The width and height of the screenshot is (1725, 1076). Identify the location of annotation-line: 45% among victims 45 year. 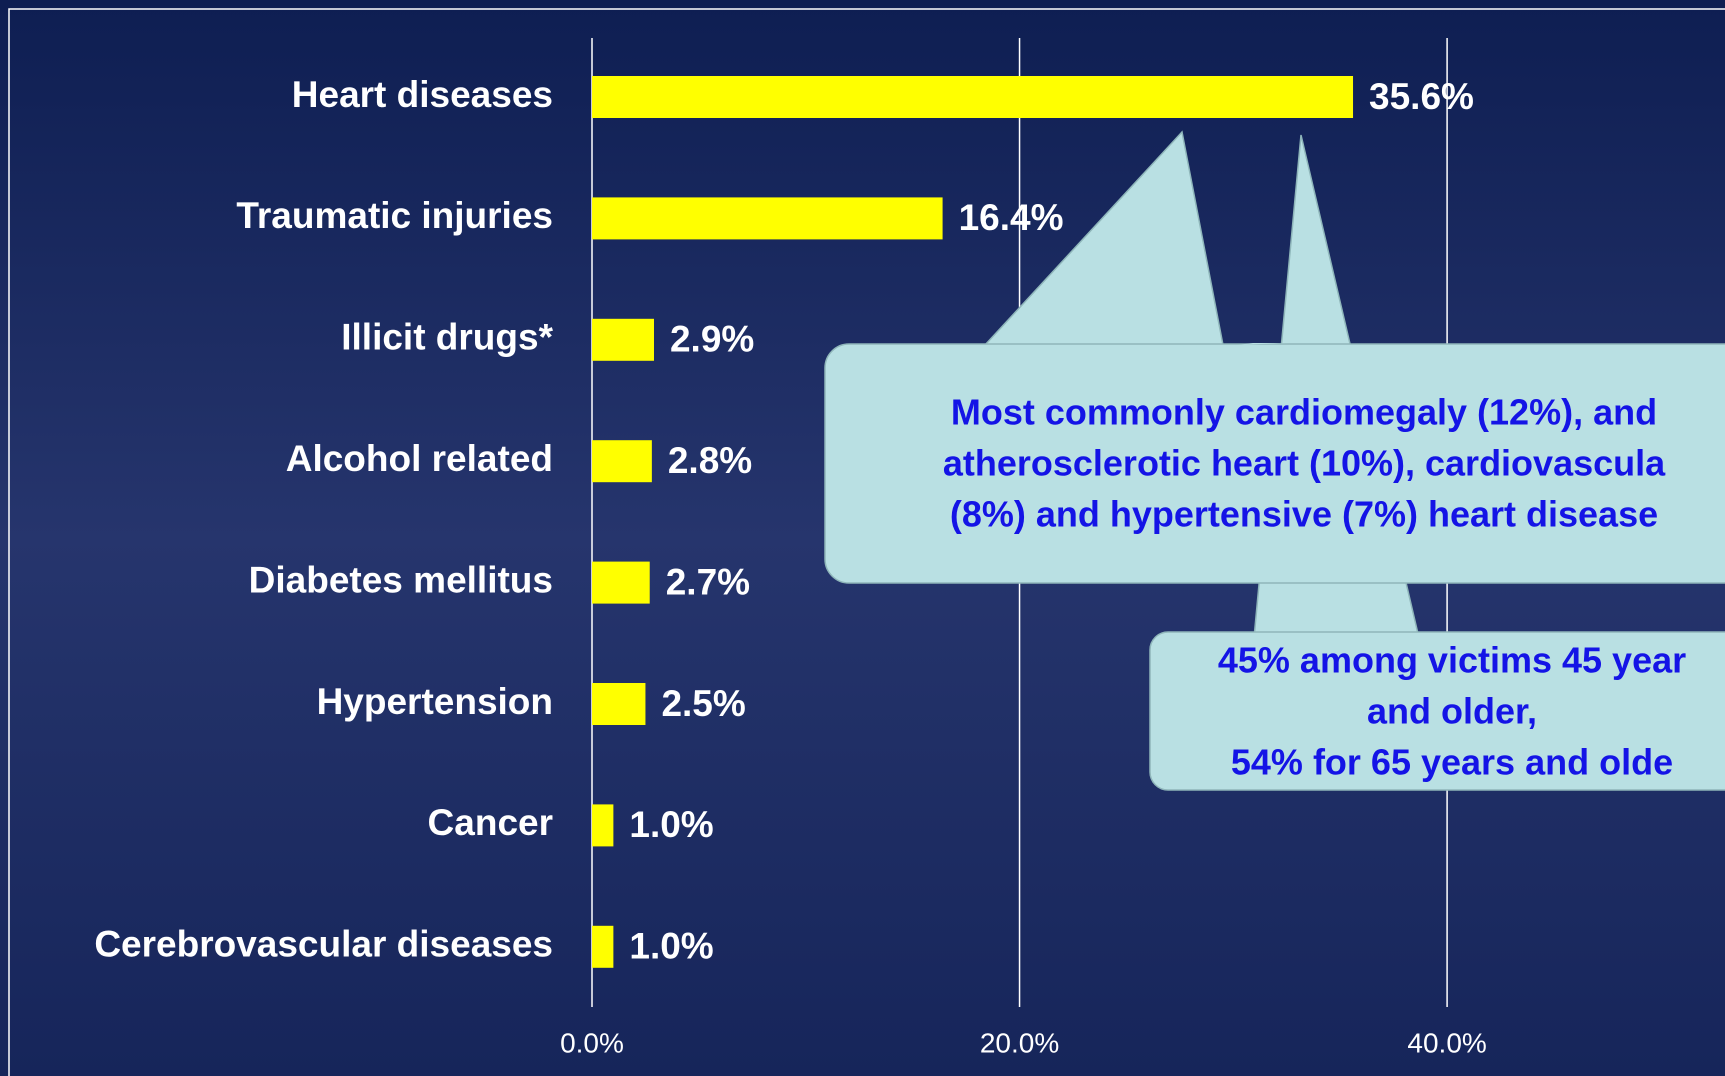
(1452, 660).